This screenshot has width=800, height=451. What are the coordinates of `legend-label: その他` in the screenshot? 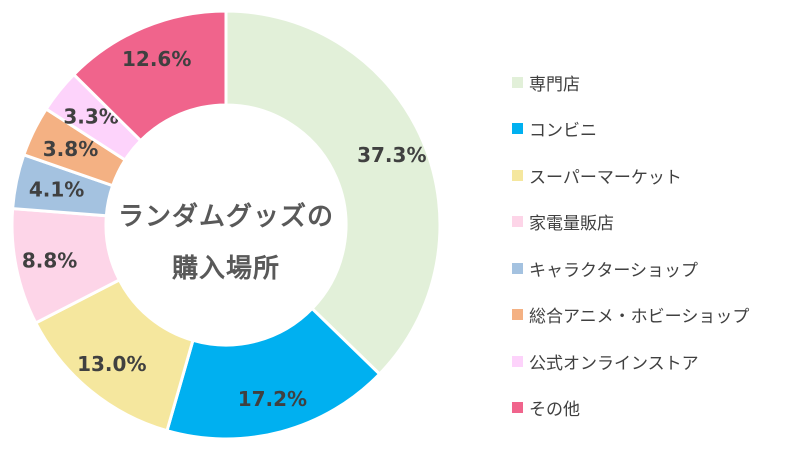 It's located at (554, 410).